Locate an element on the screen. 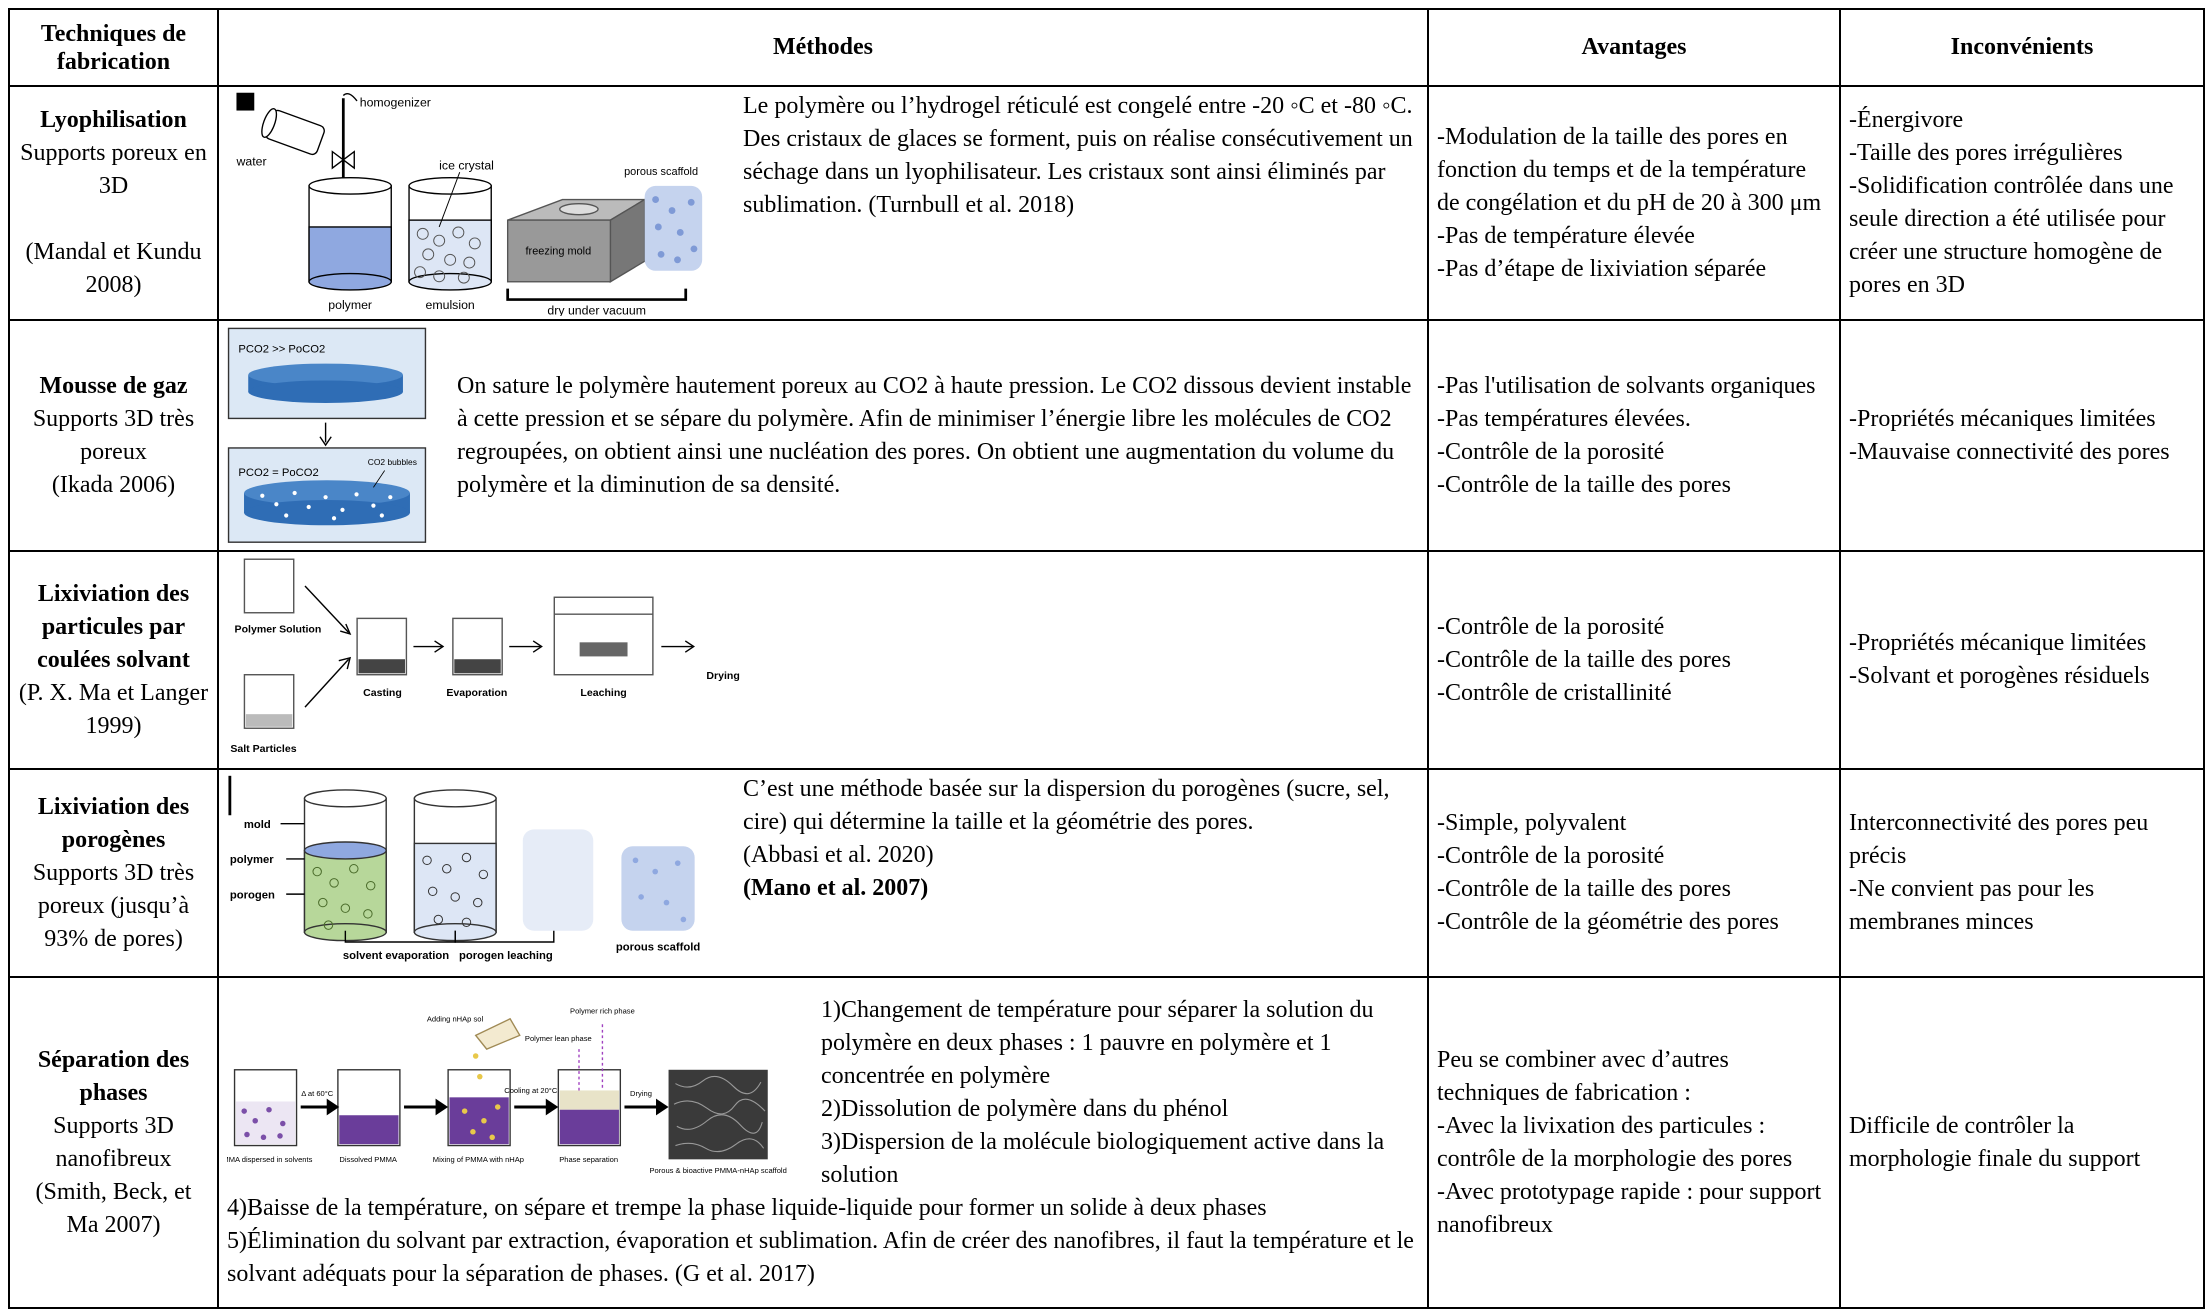 The image size is (2211, 1309). technique-line: (Mandal et Kundu 2008) is located at coordinates (113, 268).